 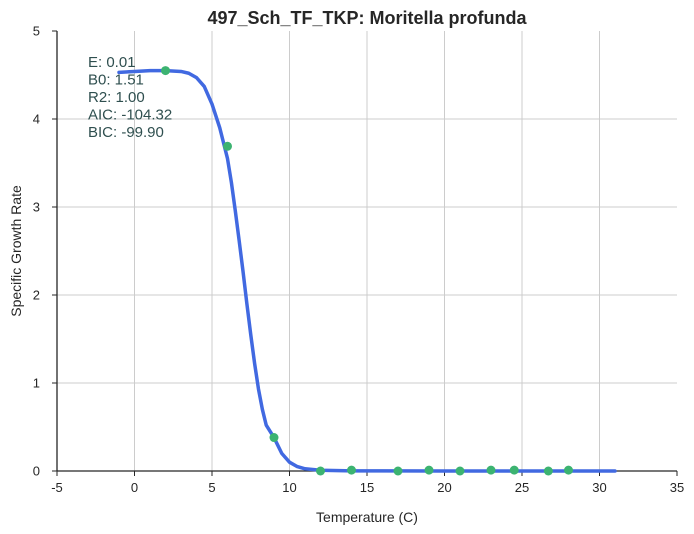 What do you see at coordinates (130, 115) in the screenshot?
I see `stat-line: AIC: -104.32` at bounding box center [130, 115].